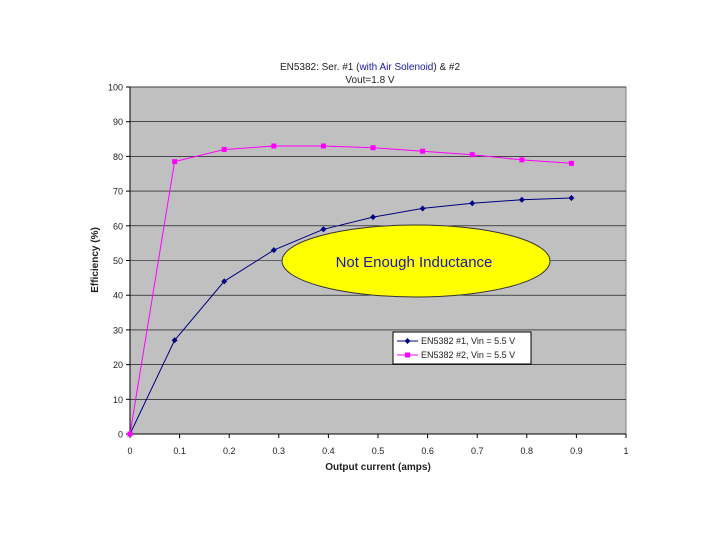  What do you see at coordinates (370, 67) in the screenshot?
I see `chart-title: EN5382: Ser. #1 (with Air Solenoid) & #2` at bounding box center [370, 67].